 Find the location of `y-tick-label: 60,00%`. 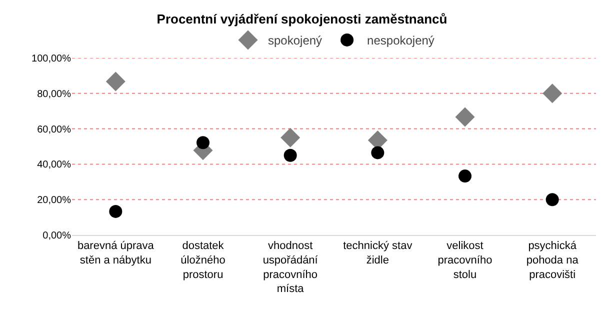

y-tick-label: 60,00% is located at coordinates (54, 130).